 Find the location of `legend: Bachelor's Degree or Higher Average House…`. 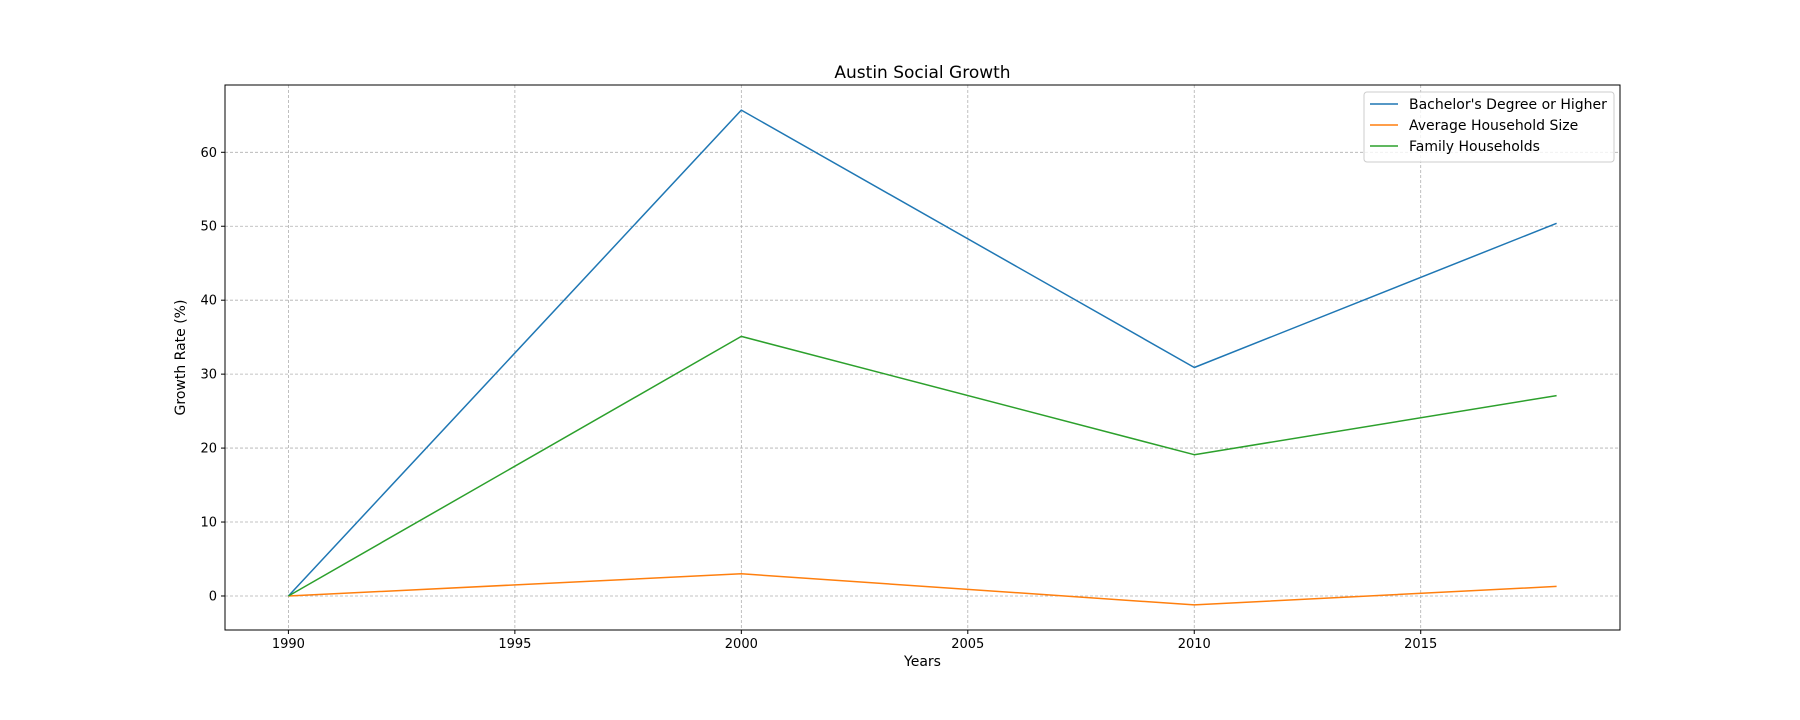

legend: Bachelor's Degree or Higher Average House… is located at coordinates (1489, 127).